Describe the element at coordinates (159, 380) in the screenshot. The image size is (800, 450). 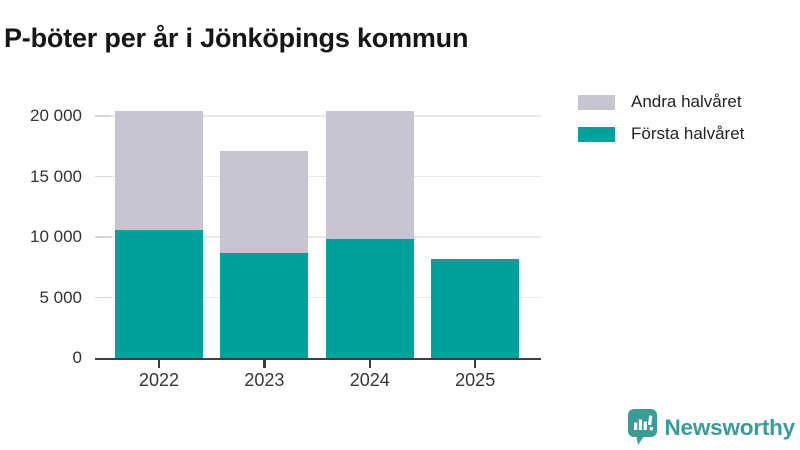
I see `x-tick-label-2022: 2022` at that location.